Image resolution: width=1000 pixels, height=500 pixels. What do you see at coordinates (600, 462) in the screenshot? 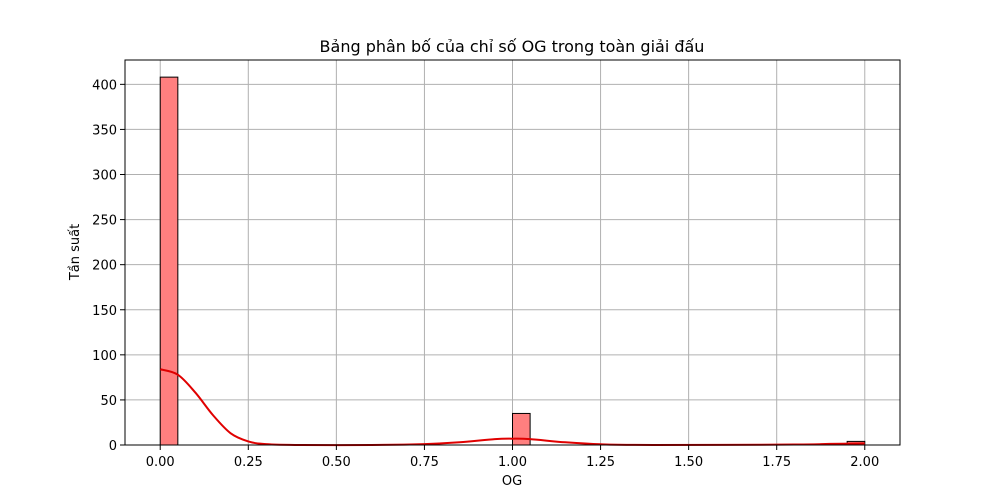
I see `x-tick-label: 1.25` at bounding box center [600, 462].